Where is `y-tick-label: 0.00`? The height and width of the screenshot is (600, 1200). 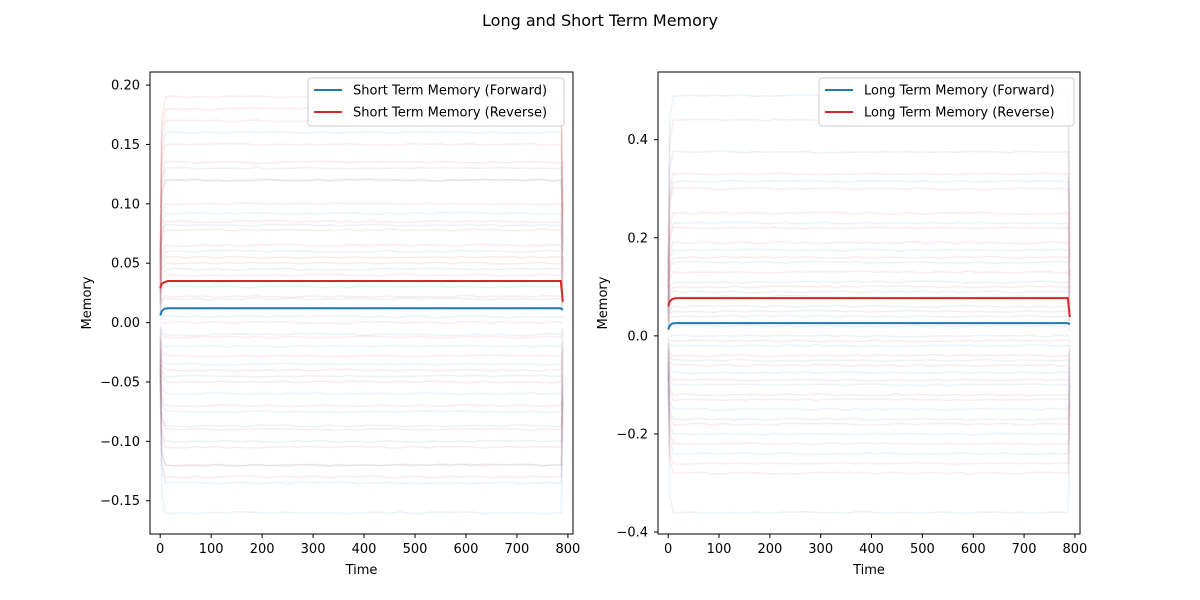
y-tick-label: 0.00 is located at coordinates (125, 323).